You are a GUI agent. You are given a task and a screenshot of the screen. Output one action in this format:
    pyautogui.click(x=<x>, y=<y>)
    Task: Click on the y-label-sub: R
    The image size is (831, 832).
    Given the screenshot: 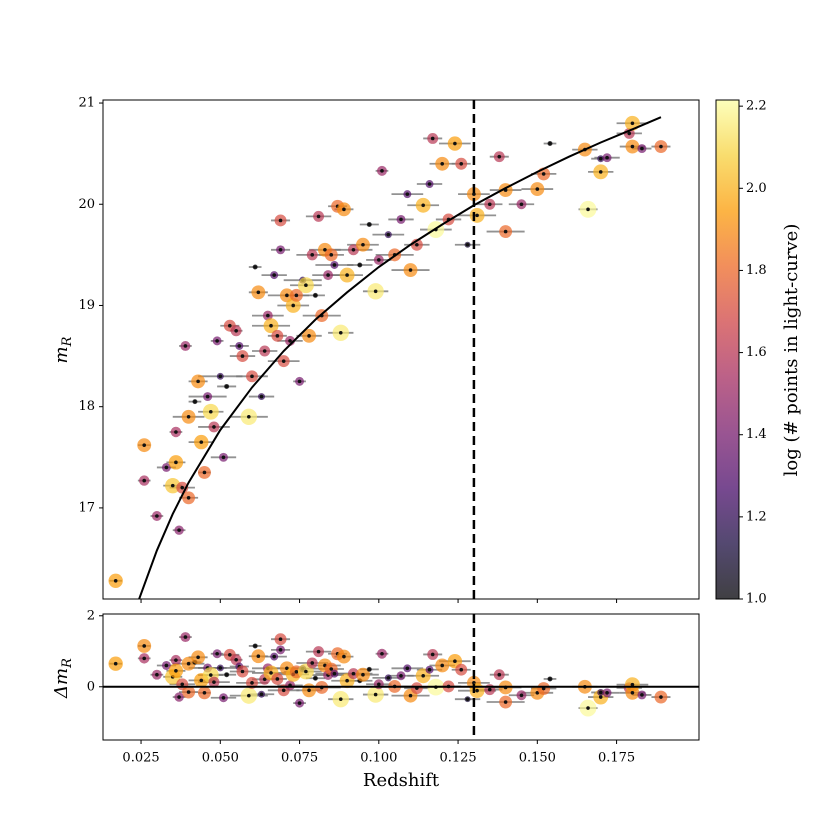 What is the action you would take?
    pyautogui.click(x=67, y=341)
    